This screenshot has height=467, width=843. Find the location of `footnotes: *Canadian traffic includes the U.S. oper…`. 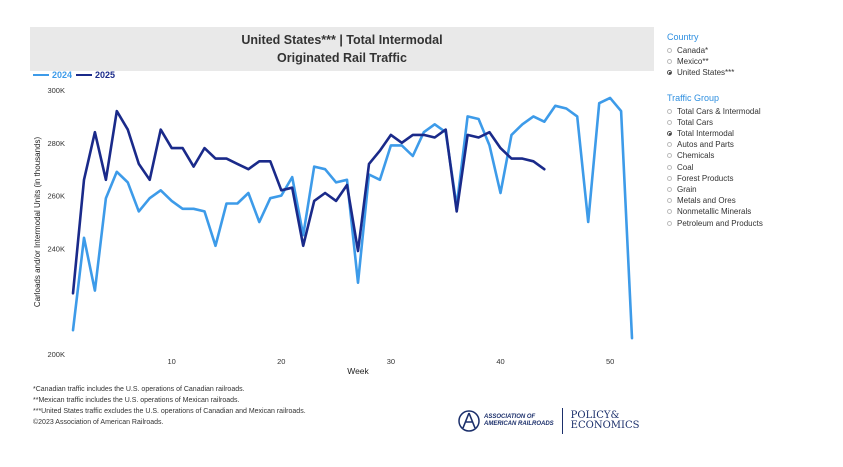

footnotes: *Canadian traffic includes the U.S. oper… is located at coordinates (169, 406).